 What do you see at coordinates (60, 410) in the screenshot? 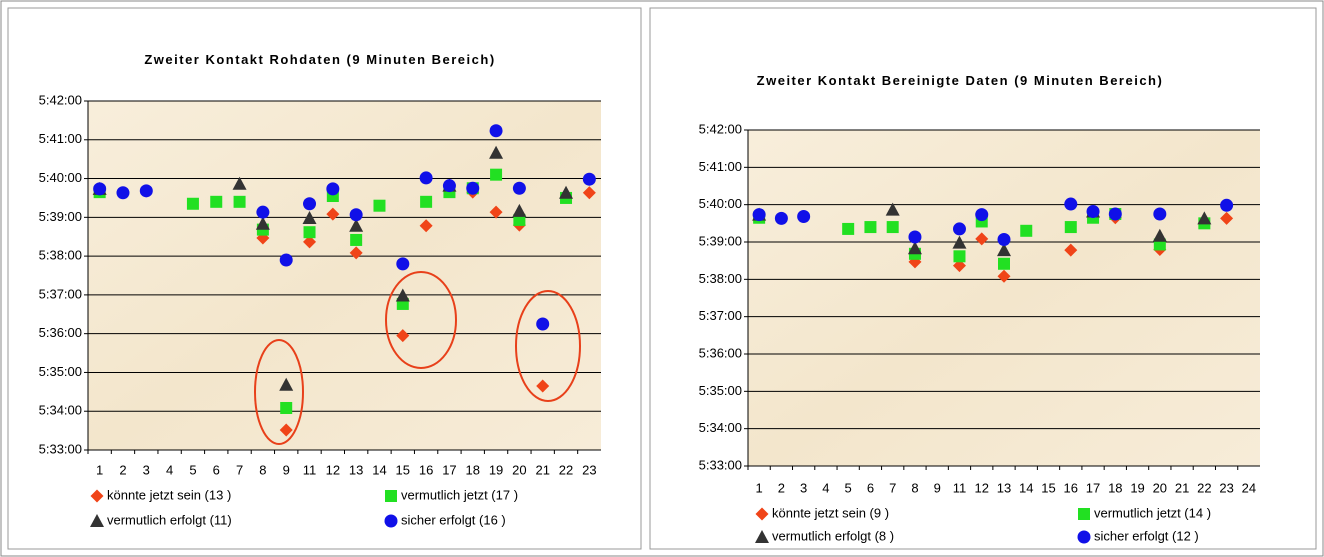
I see `y-tick-label: 5:34:00` at bounding box center [60, 410].